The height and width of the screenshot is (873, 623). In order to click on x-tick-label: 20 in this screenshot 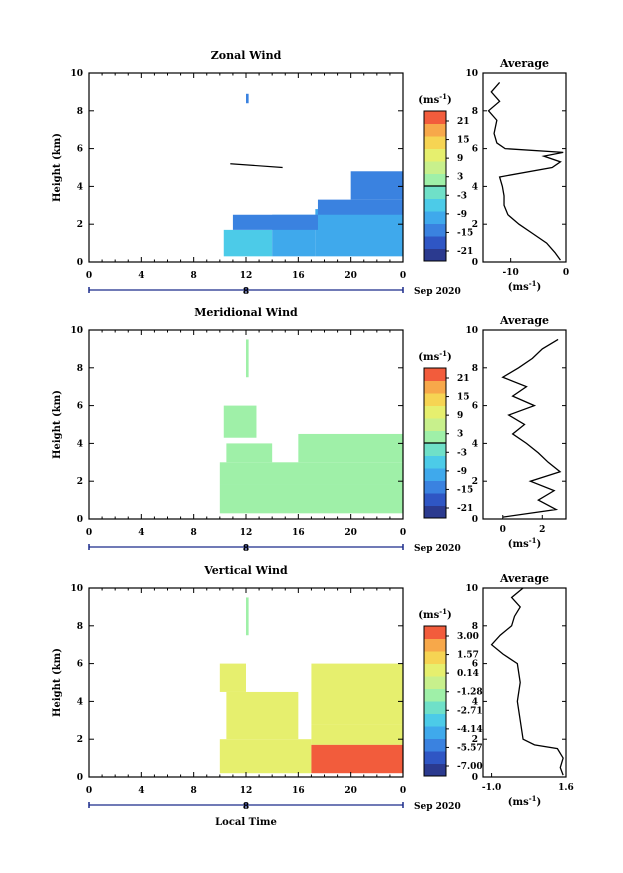, I will do `click(350, 533)`.